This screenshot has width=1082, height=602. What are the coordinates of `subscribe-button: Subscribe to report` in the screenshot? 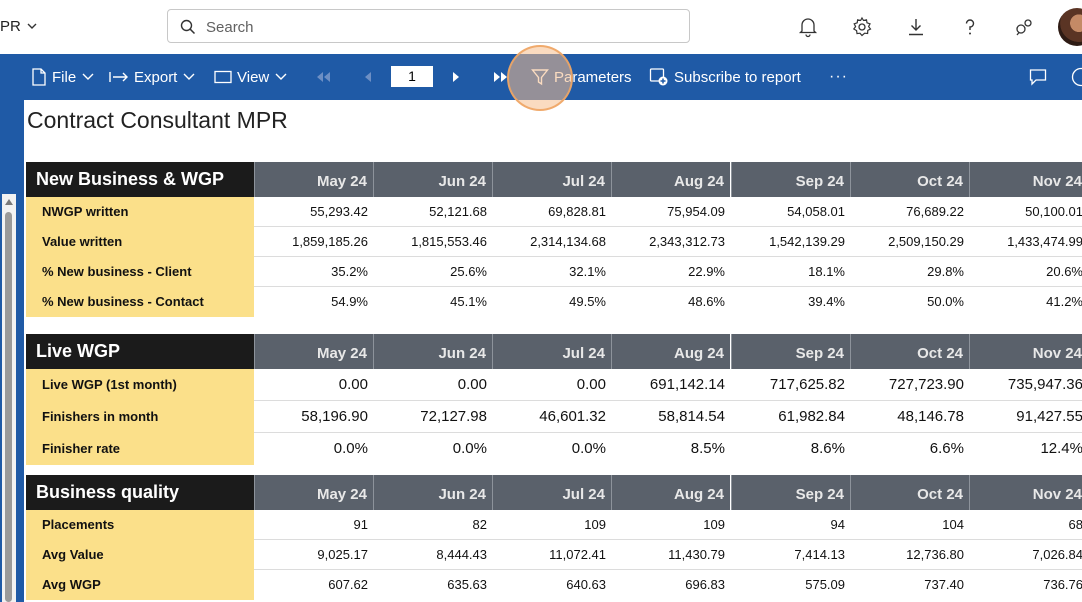 It's located at (725, 77).